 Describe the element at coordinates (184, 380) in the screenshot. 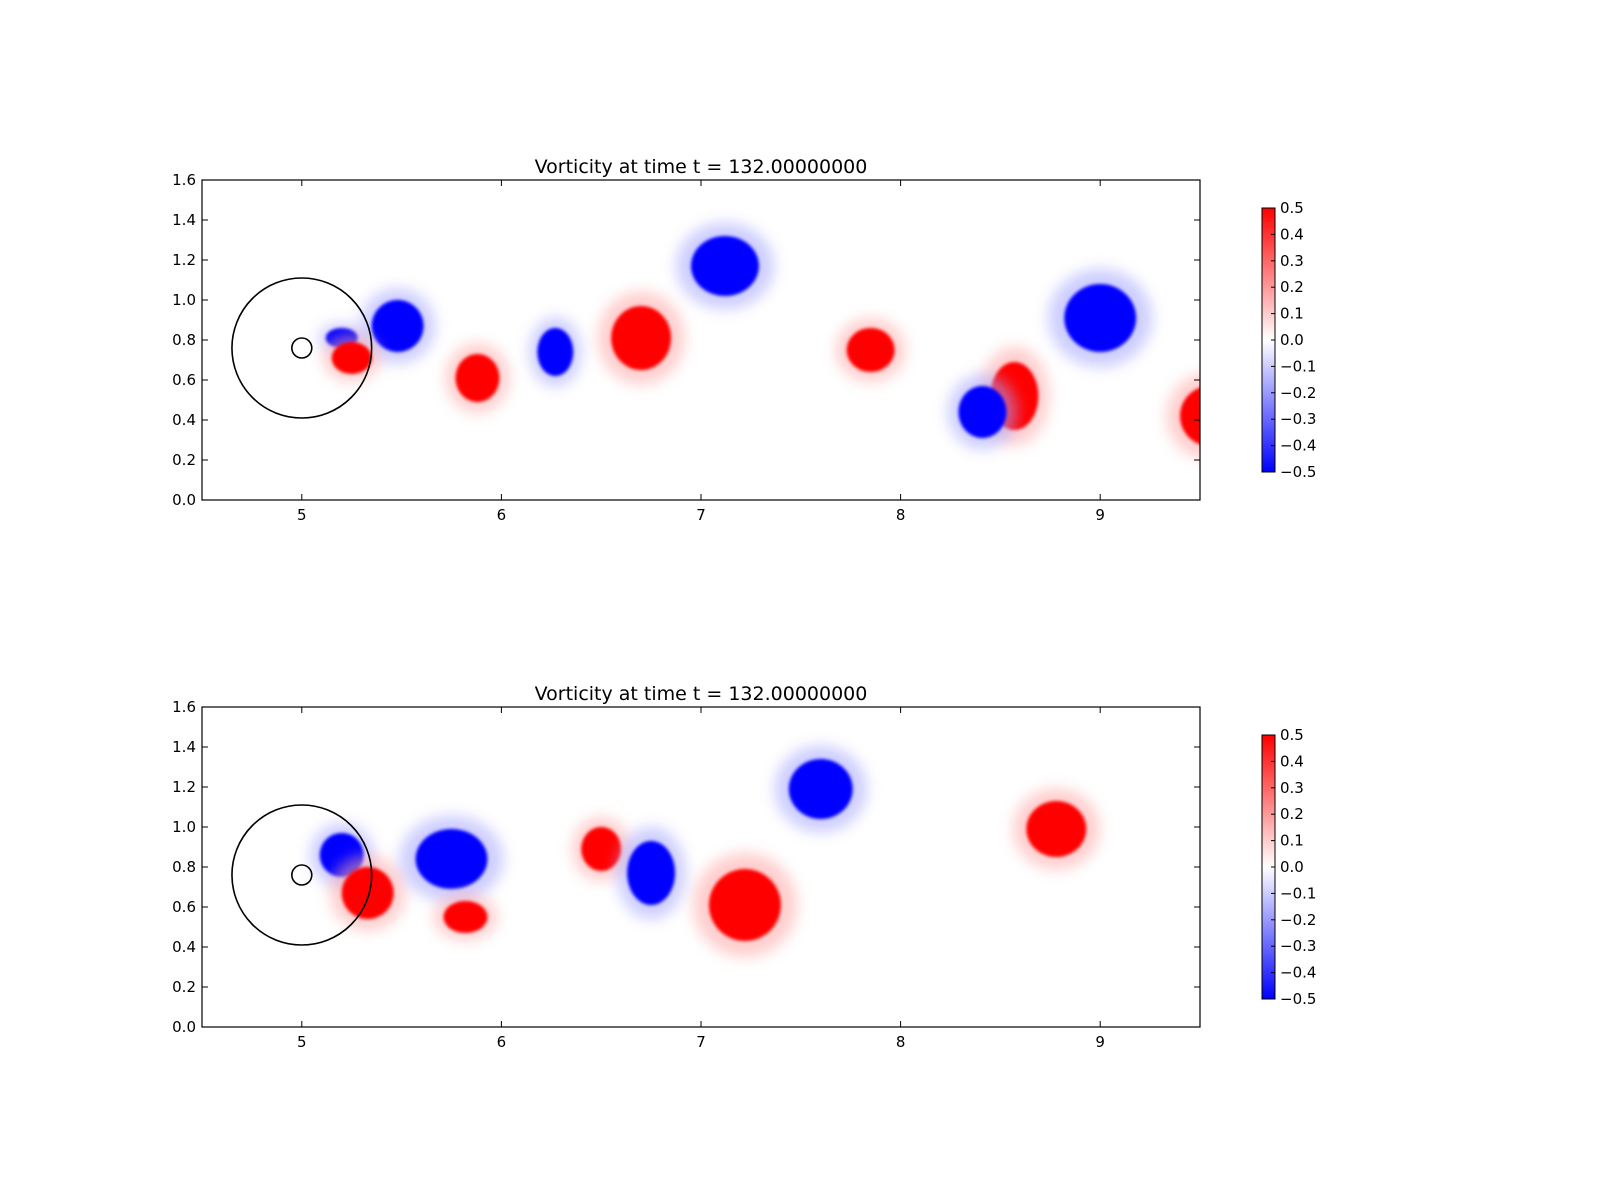

I see `top-y-tick-label-3: 0.6` at that location.